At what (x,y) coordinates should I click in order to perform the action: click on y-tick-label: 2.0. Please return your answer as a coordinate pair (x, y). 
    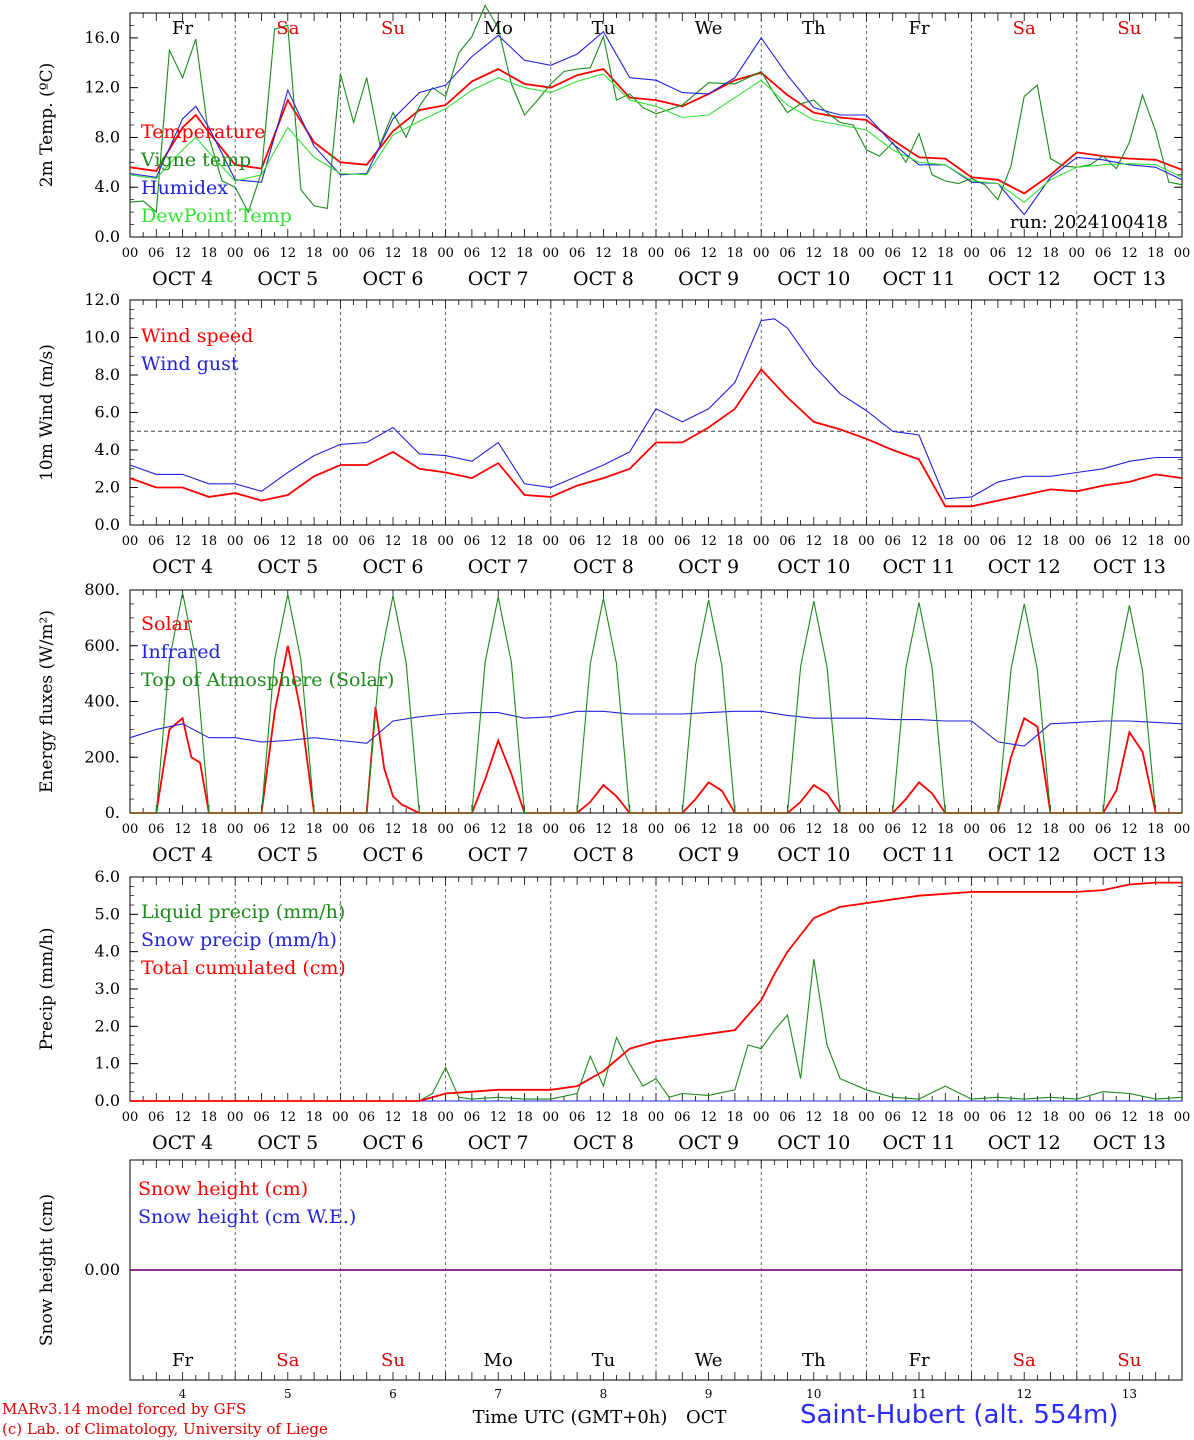
    Looking at the image, I should click on (107, 1025).